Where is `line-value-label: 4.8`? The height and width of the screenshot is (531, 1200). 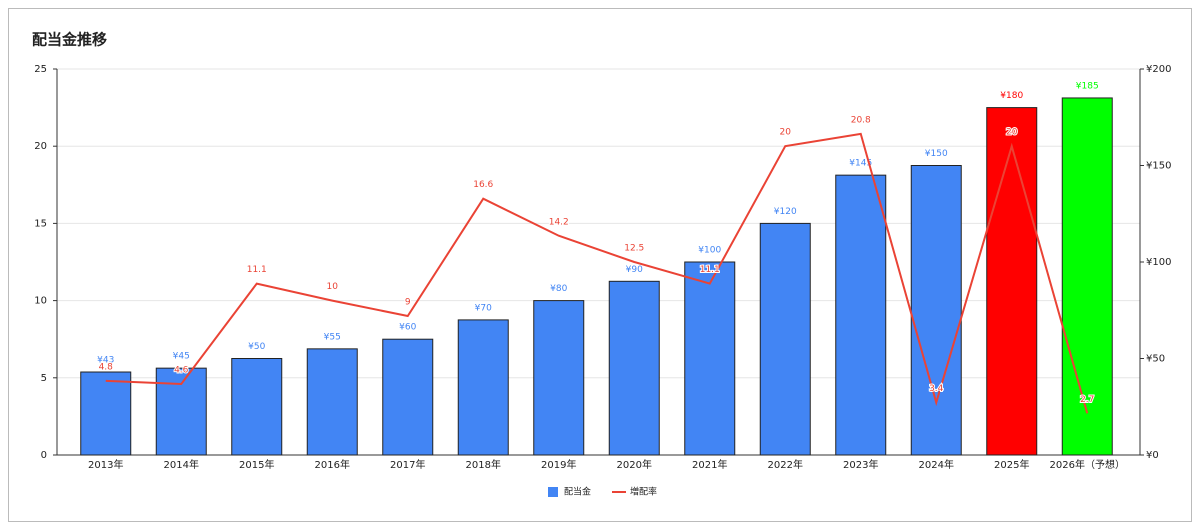 line-value-label: 4.8 is located at coordinates (106, 367).